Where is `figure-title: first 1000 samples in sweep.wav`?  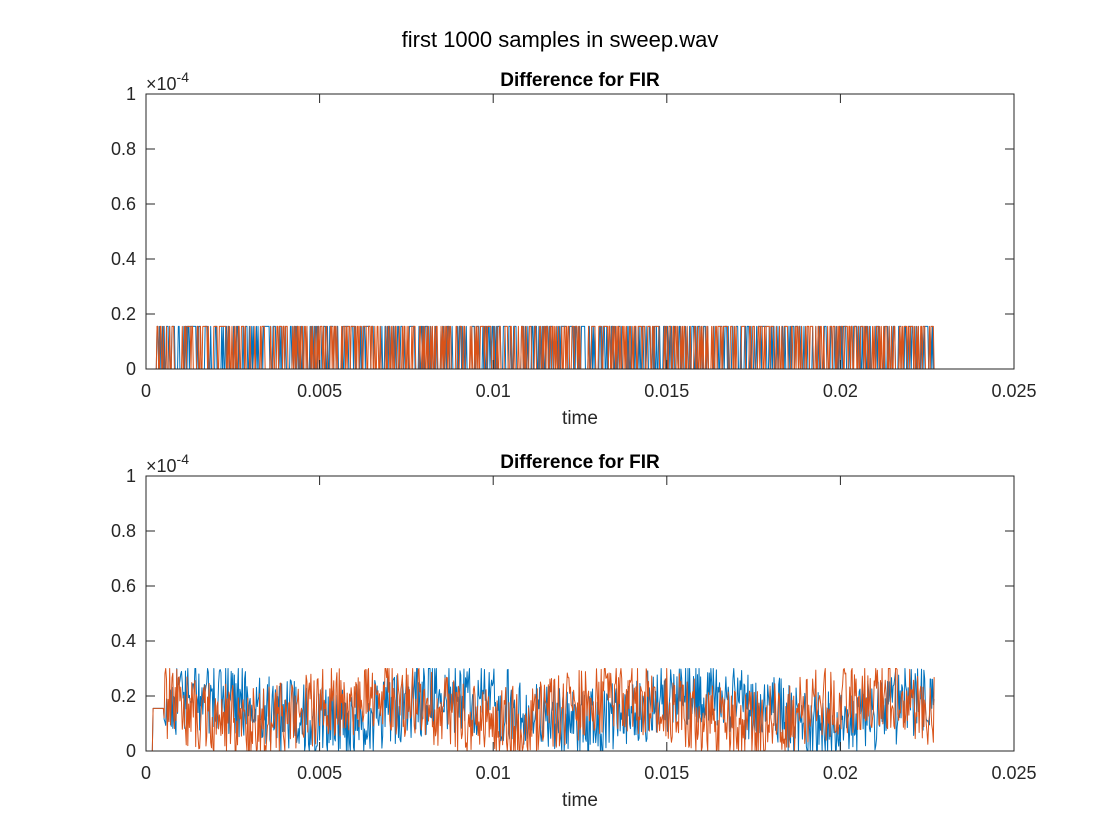 figure-title: first 1000 samples in sweep.wav is located at coordinates (560, 39).